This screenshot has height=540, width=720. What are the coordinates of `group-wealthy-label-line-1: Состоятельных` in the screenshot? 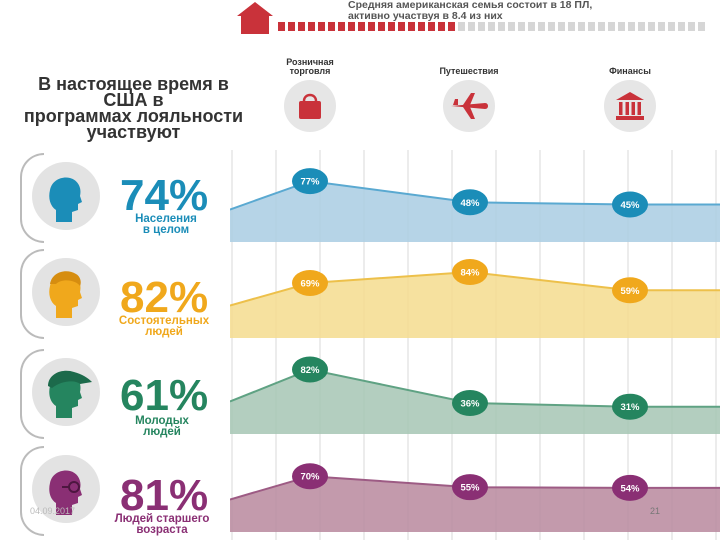 It's located at (164, 321).